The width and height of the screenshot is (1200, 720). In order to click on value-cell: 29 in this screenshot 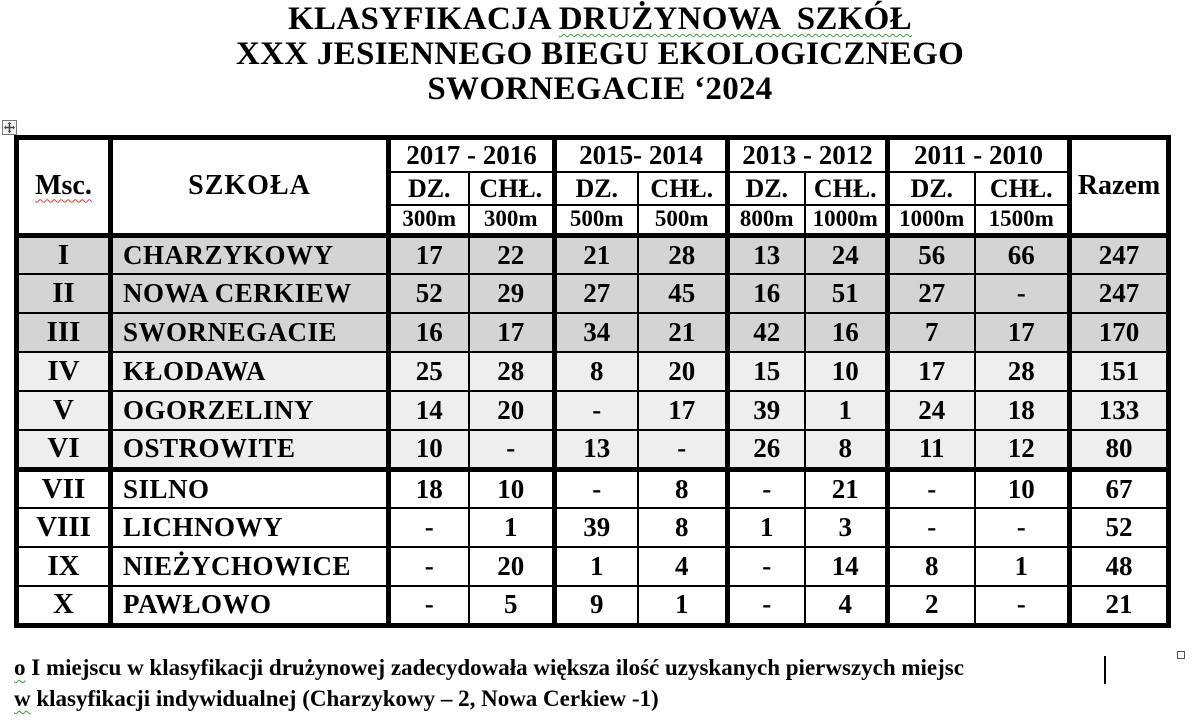, I will do `click(511, 293)`.